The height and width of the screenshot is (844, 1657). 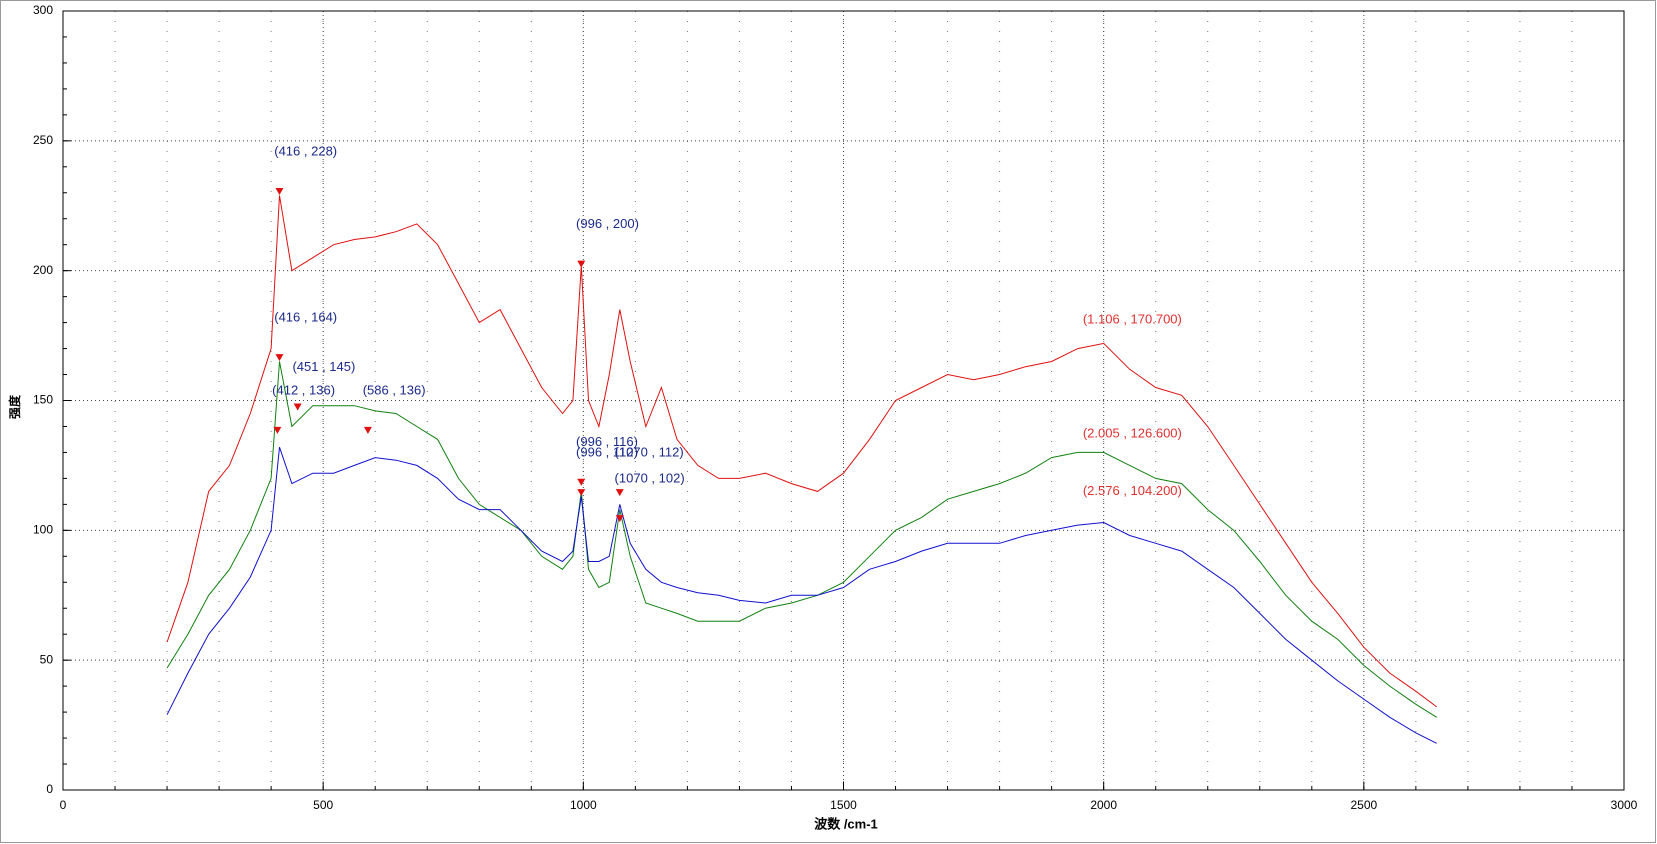 I want to click on annotation: (1.106 , 170.700), so click(x=1132, y=318).